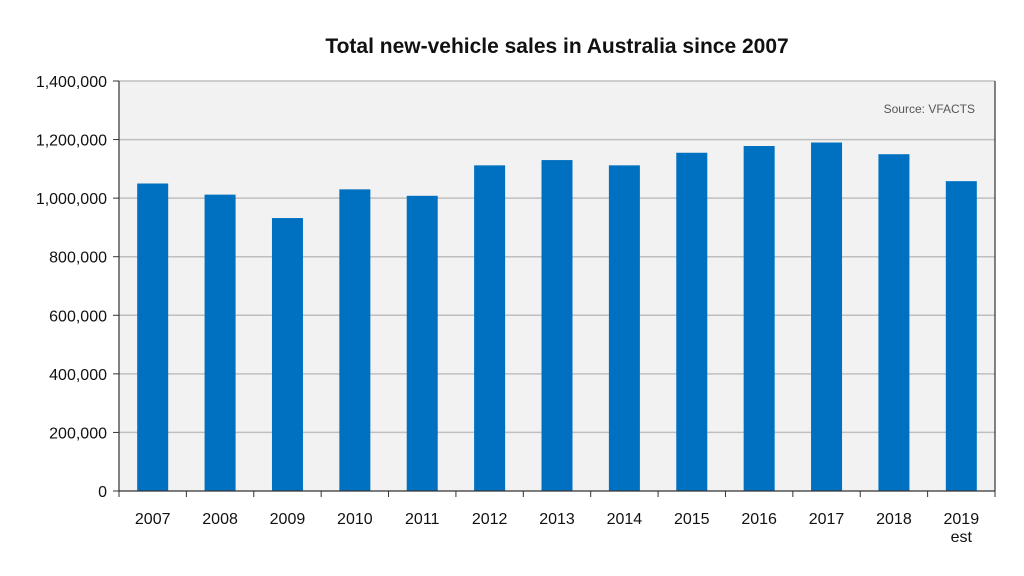 The image size is (1024, 576). Describe the element at coordinates (422, 519) in the screenshot. I see `x-tick-label: 2011` at that location.